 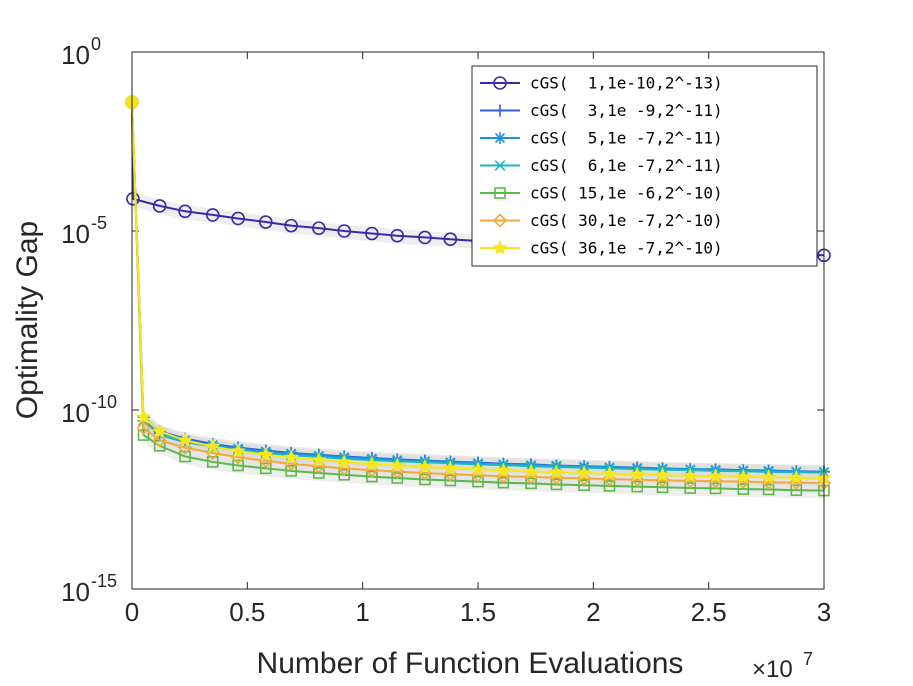 What do you see at coordinates (500, 138) in the screenshot?
I see `marker-asterisk` at bounding box center [500, 138].